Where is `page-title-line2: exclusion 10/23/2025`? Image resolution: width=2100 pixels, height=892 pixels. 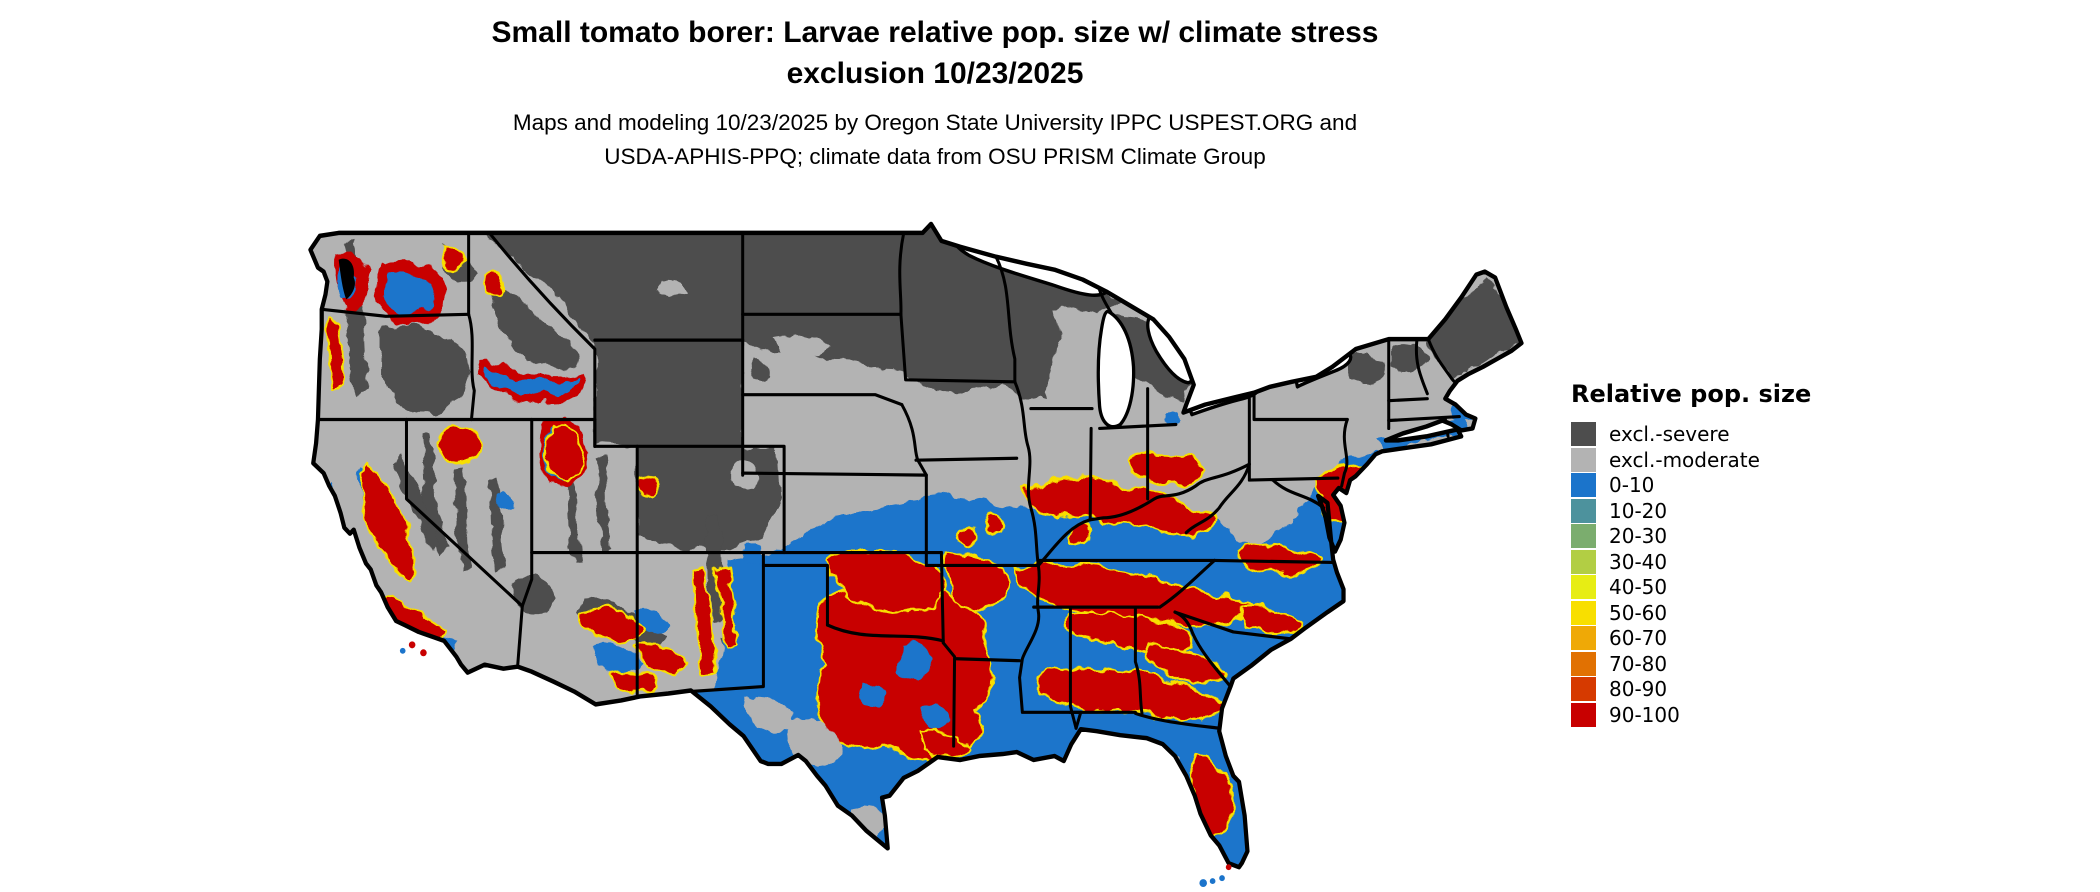 page-title-line2: exclusion 10/23/2025 is located at coordinates (935, 73).